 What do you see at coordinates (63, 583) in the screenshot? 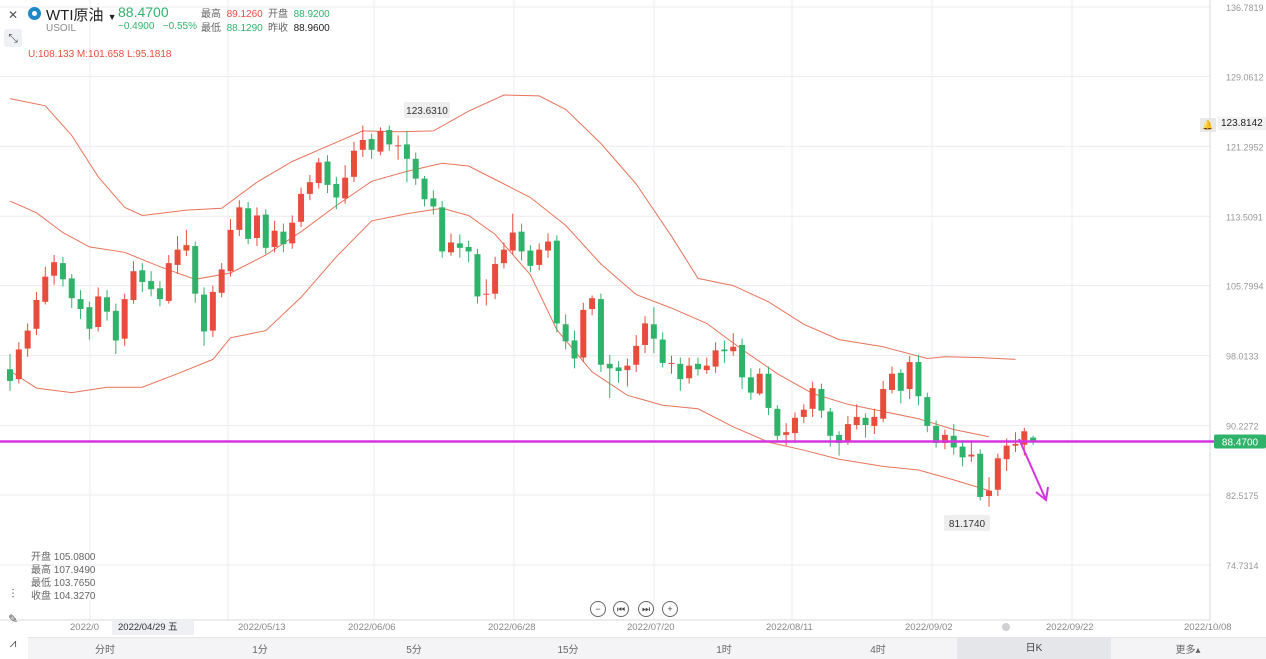
I see `cursor-low: 最低 103.7650` at bounding box center [63, 583].